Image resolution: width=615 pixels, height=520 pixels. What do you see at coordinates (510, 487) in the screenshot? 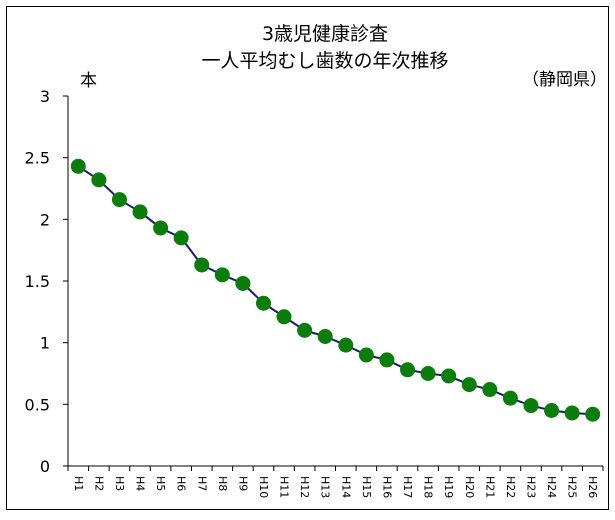
I see `x-tick-label: H22` at bounding box center [510, 487].